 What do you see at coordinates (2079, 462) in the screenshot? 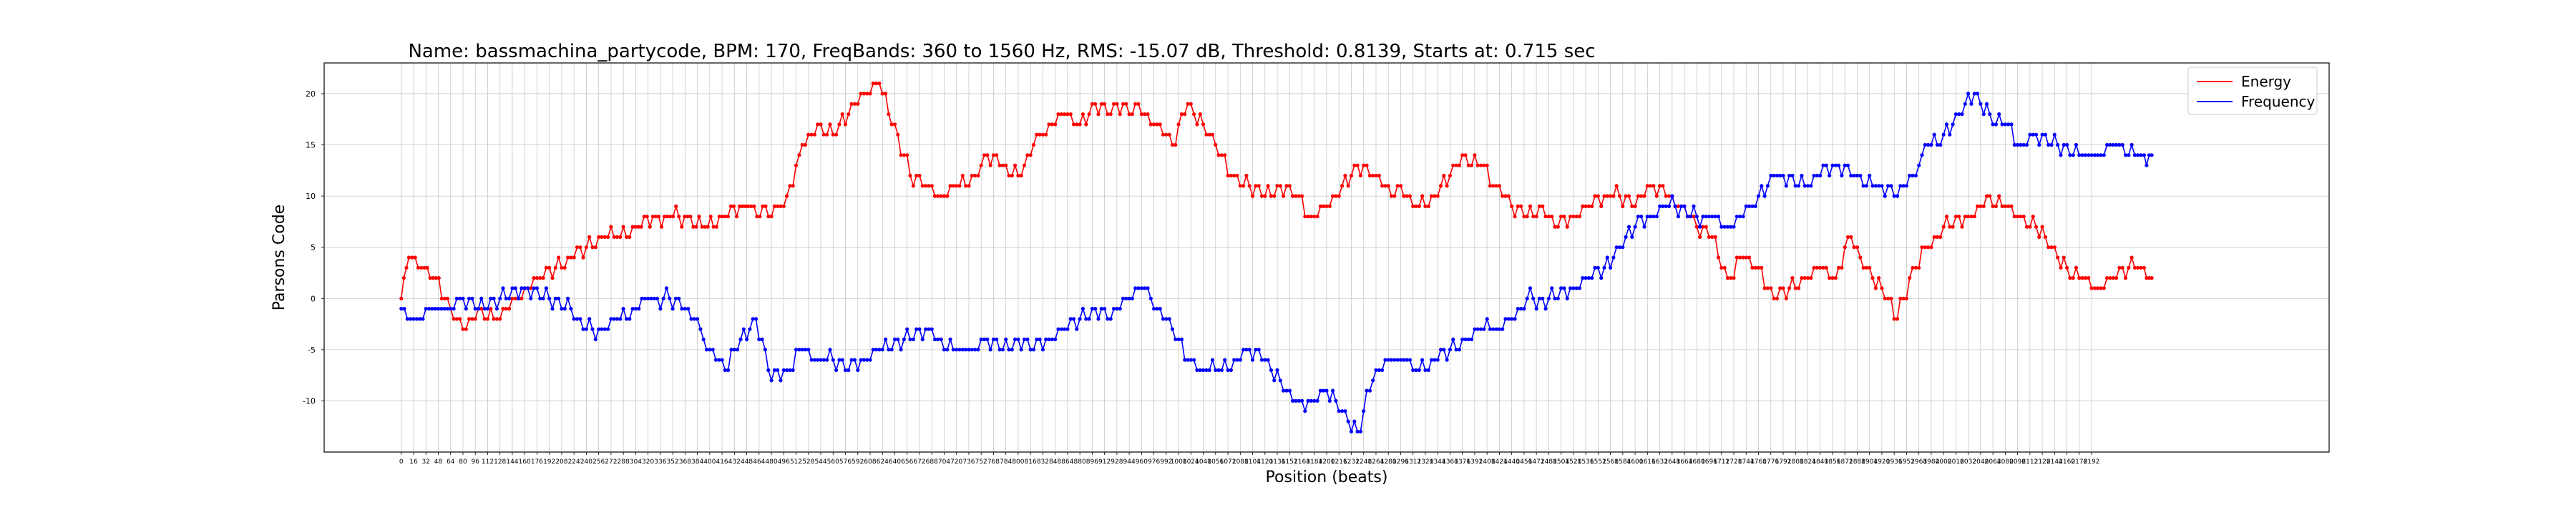
I see `x-tick-label: 2176` at bounding box center [2079, 462].